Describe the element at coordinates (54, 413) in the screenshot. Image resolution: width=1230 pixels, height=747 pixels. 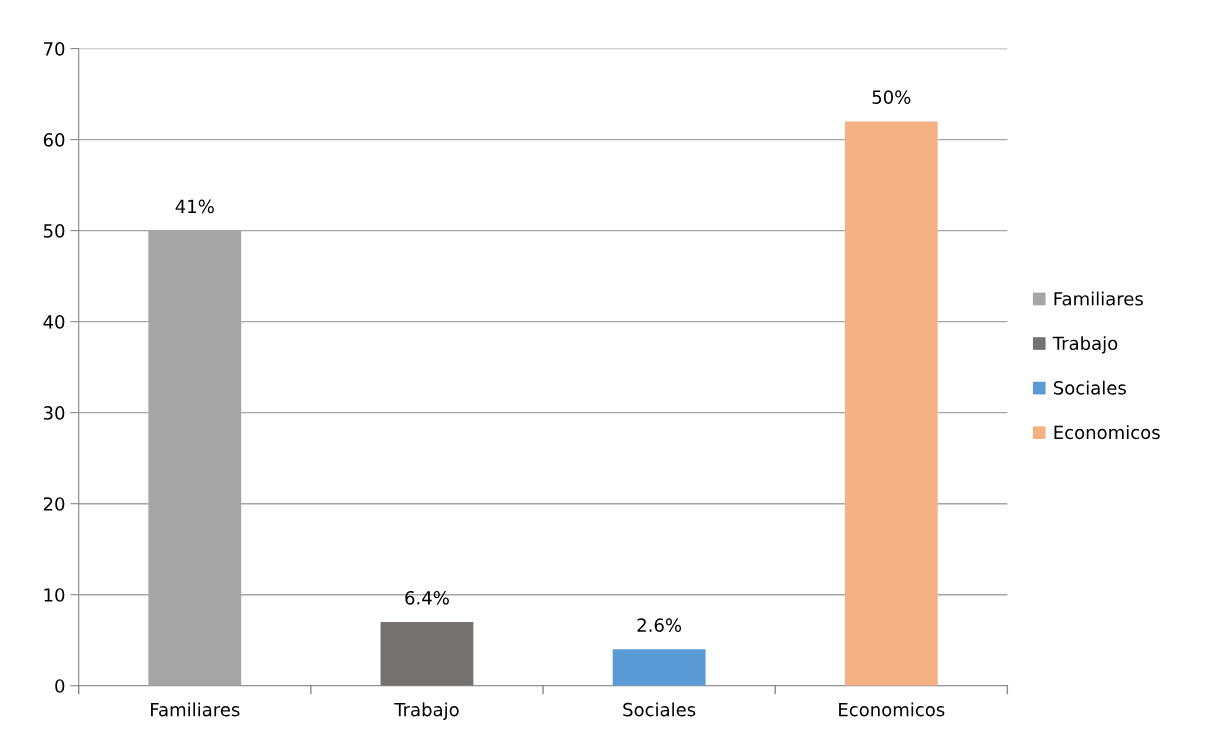
I see `y-tick-label: 30` at that location.